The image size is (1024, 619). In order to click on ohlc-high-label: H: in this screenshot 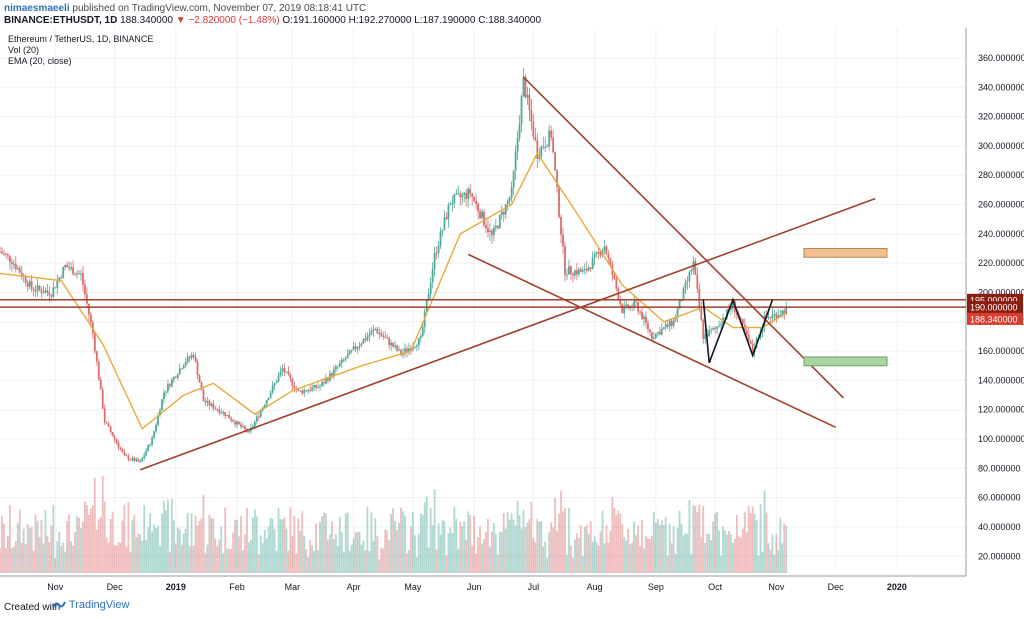, I will do `click(353, 20)`.